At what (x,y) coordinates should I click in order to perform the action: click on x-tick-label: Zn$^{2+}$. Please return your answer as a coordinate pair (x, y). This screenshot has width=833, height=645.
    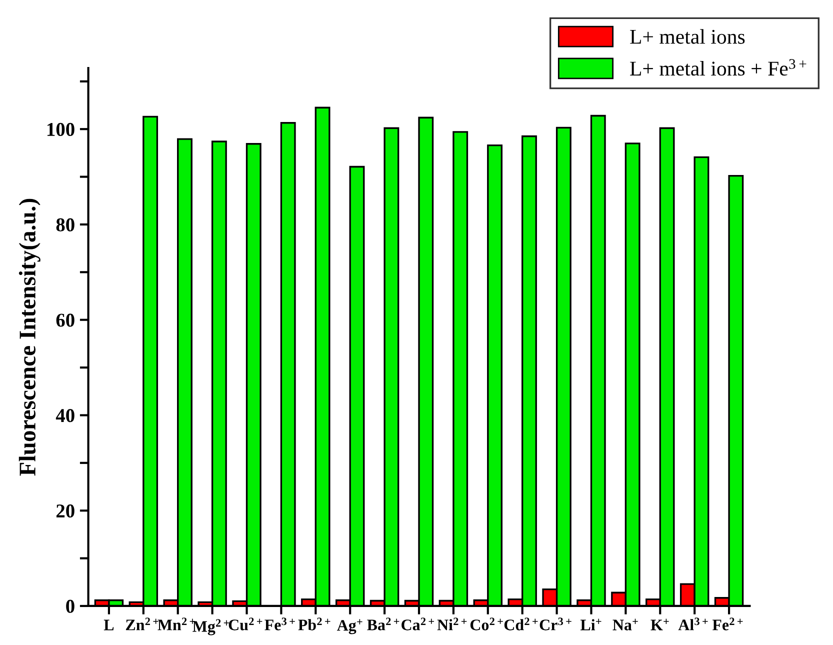
    Looking at the image, I should click on (142, 624).